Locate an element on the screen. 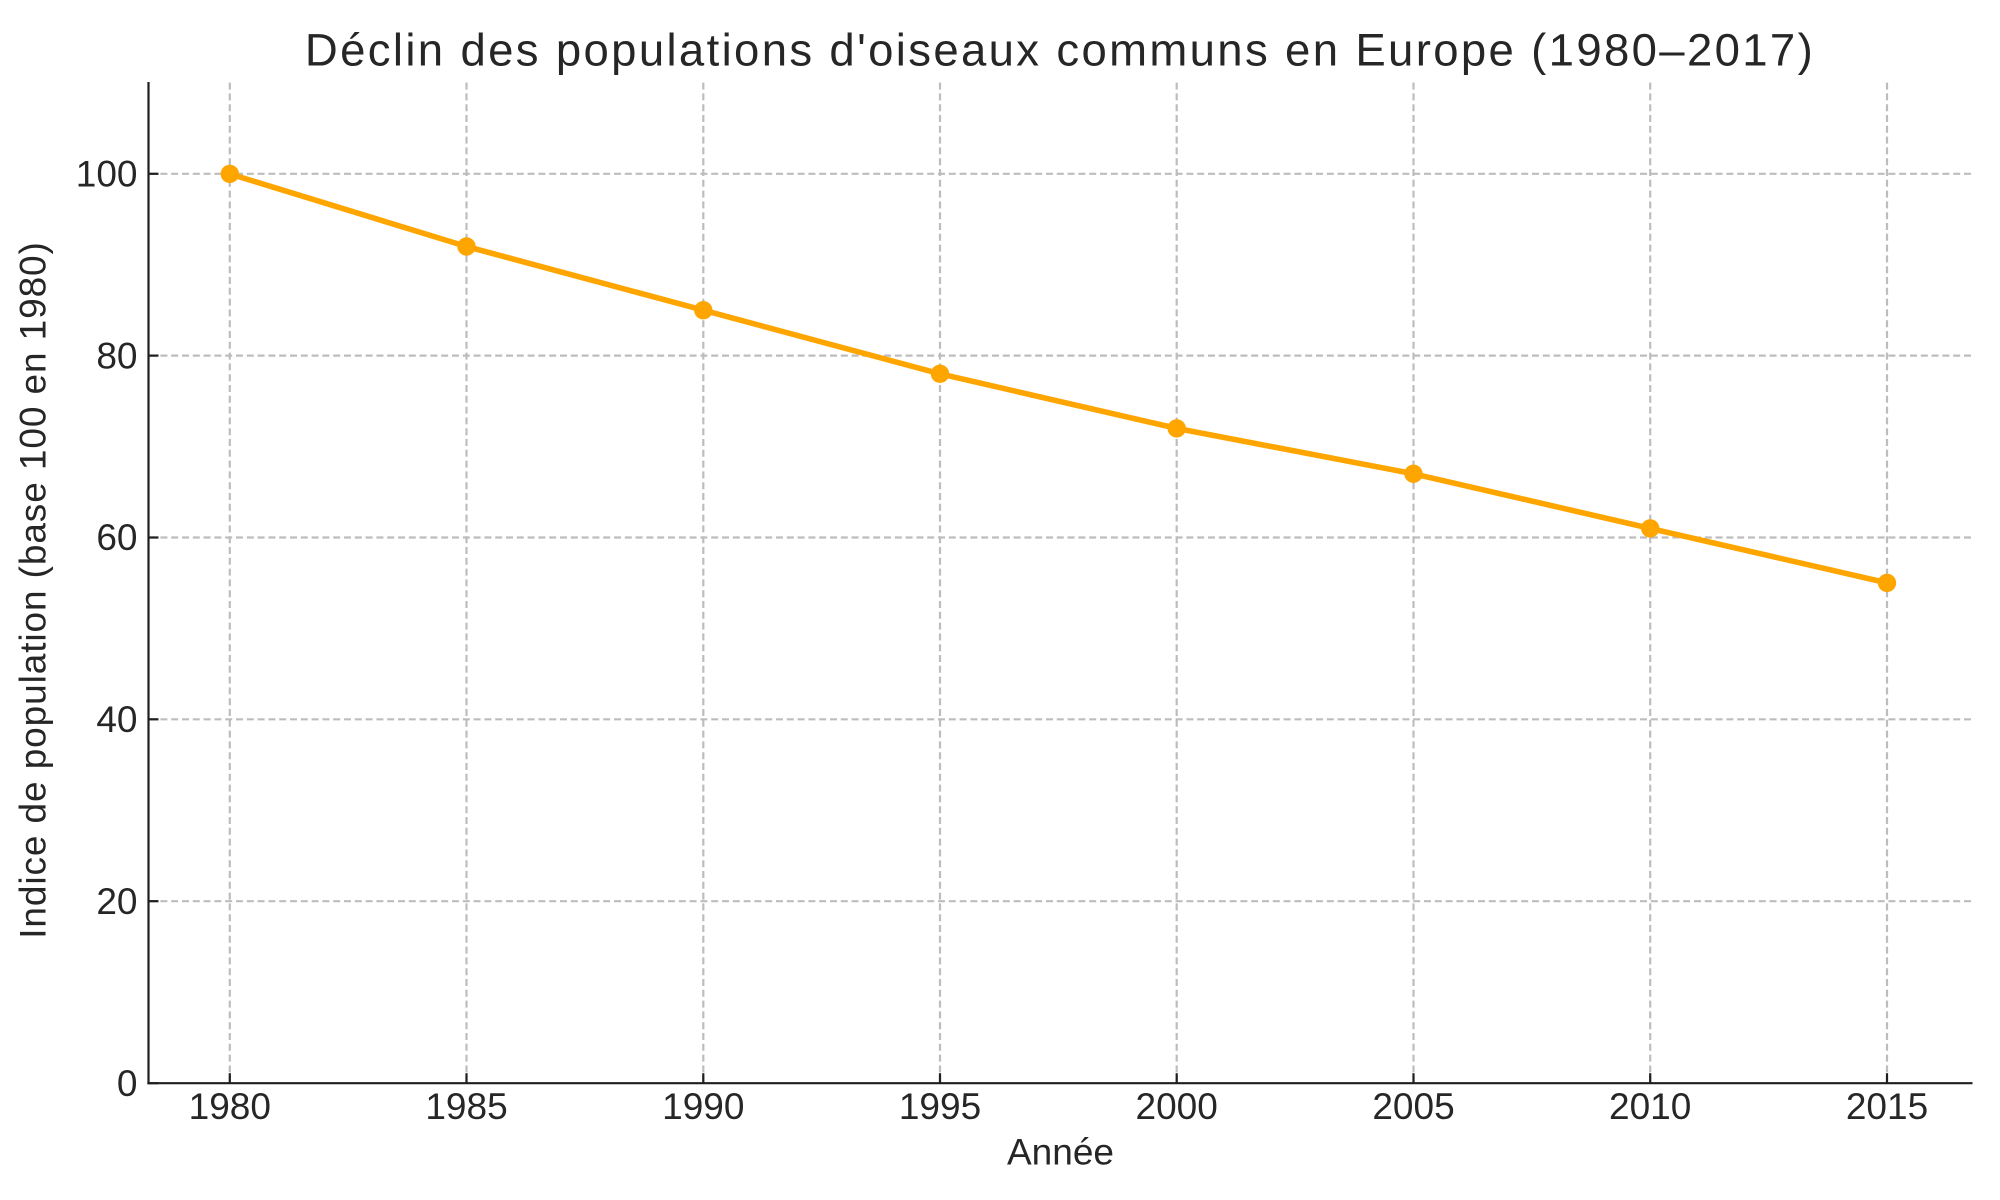  svg-text:Indice de population (base 100: Indice de population (base 100 en 1980) is located at coordinates (33, 590).